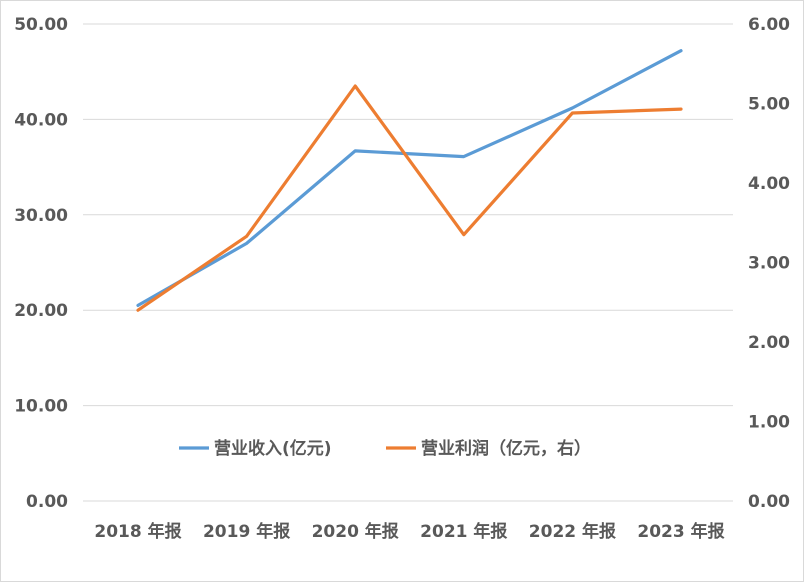  Describe the element at coordinates (680, 531) in the screenshot. I see `x-axis-tick-label: 2023 年报` at that location.